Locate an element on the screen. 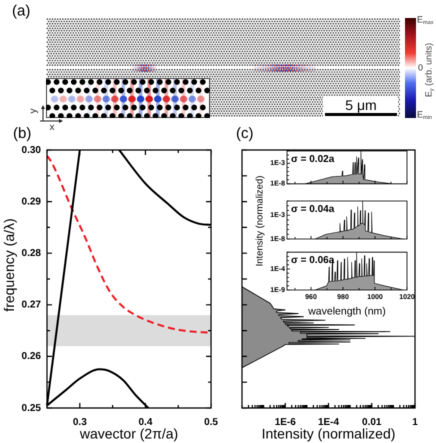 This screenshot has height=443, width=436. x-tick-label: 1E-4 is located at coordinates (329, 422).